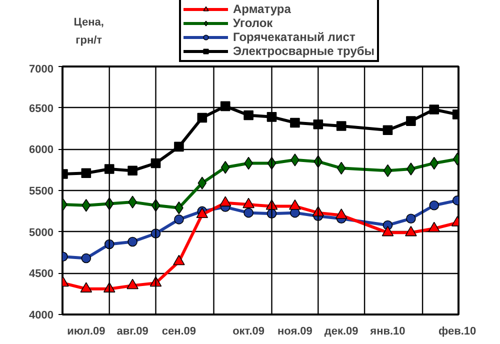  Describe the element at coordinates (41, 316) in the screenshot. I see `y-tick-label: 4000` at that location.